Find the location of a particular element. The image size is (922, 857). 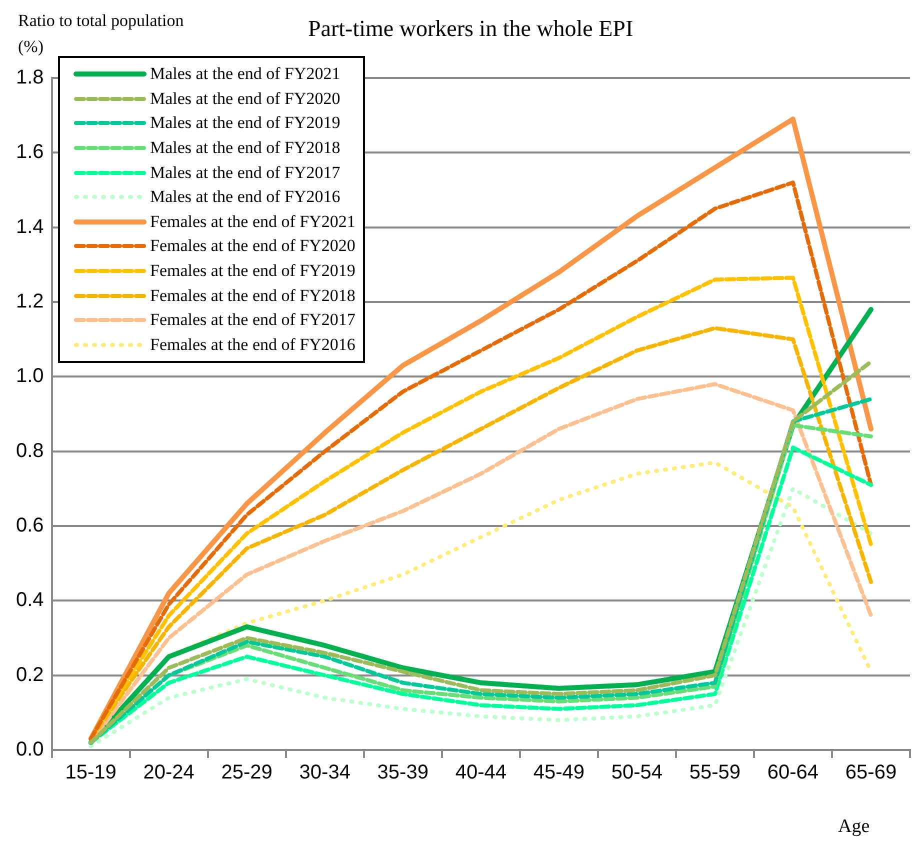

legend-label: Females at the end of FY2016 is located at coordinates (253, 344).